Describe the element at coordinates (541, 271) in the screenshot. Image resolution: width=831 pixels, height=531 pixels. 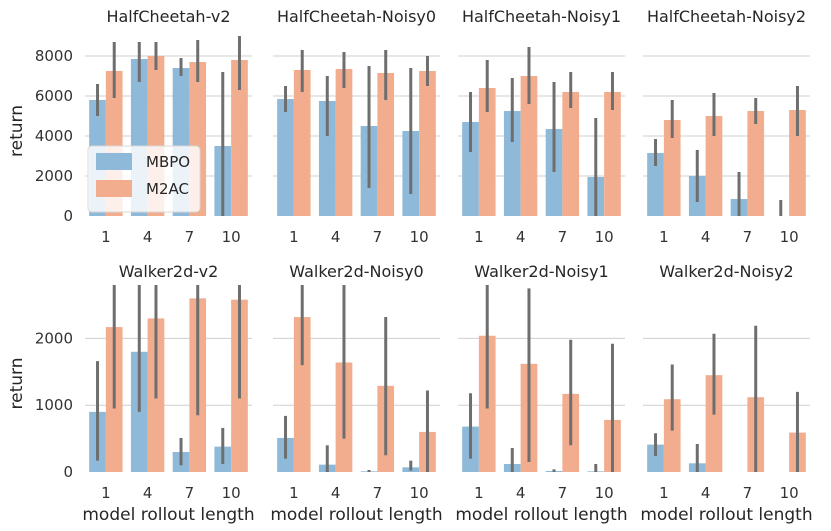
I see `chart-title: Walker2d-Noisy1` at that location.